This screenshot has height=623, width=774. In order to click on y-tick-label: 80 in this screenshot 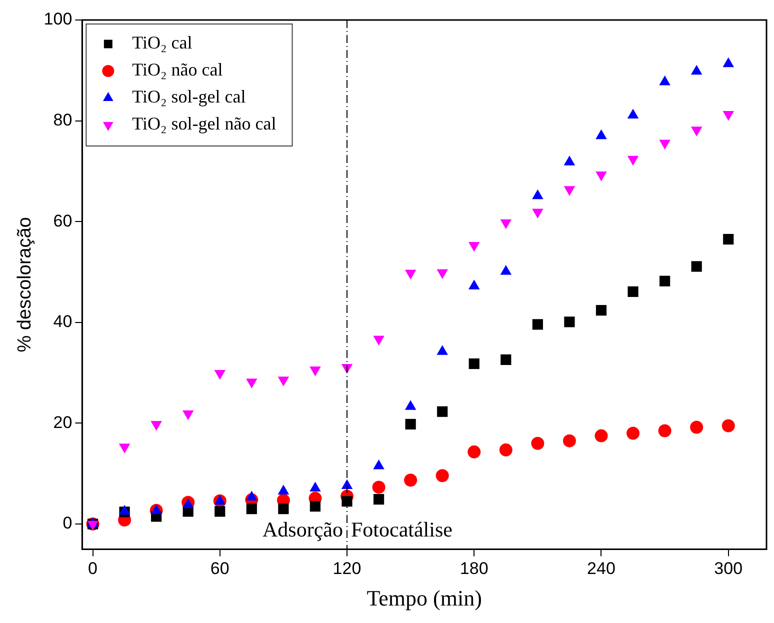, I will do `click(62, 120)`.